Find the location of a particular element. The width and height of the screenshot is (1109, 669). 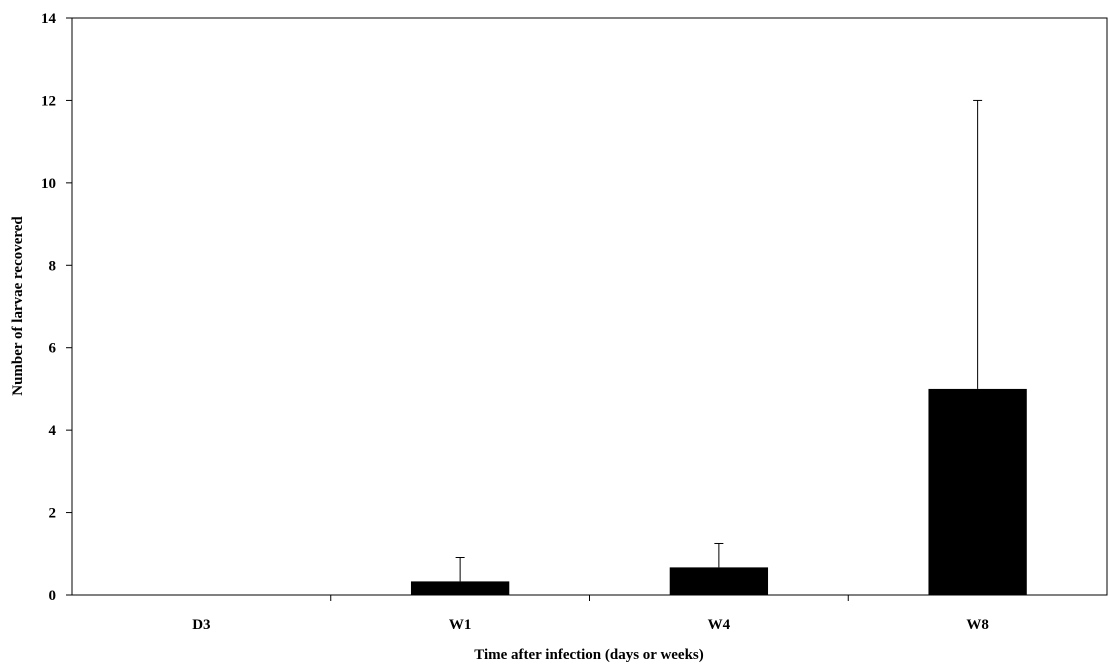

bar-w4 is located at coordinates (719, 581).